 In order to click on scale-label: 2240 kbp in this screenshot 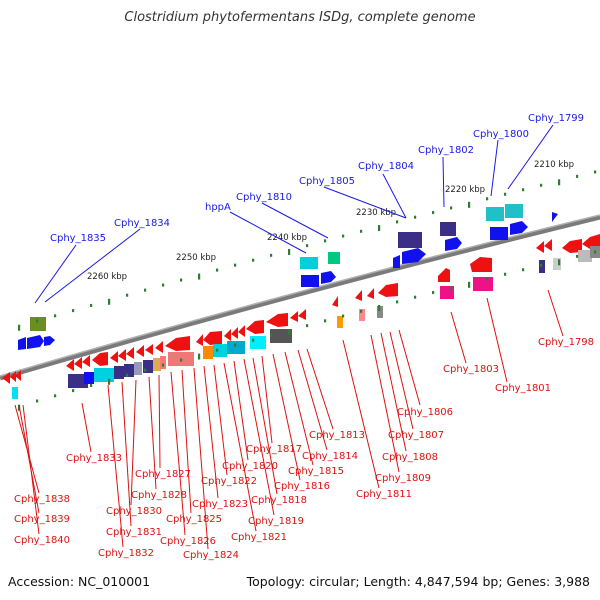, I will do `click(287, 238)`.